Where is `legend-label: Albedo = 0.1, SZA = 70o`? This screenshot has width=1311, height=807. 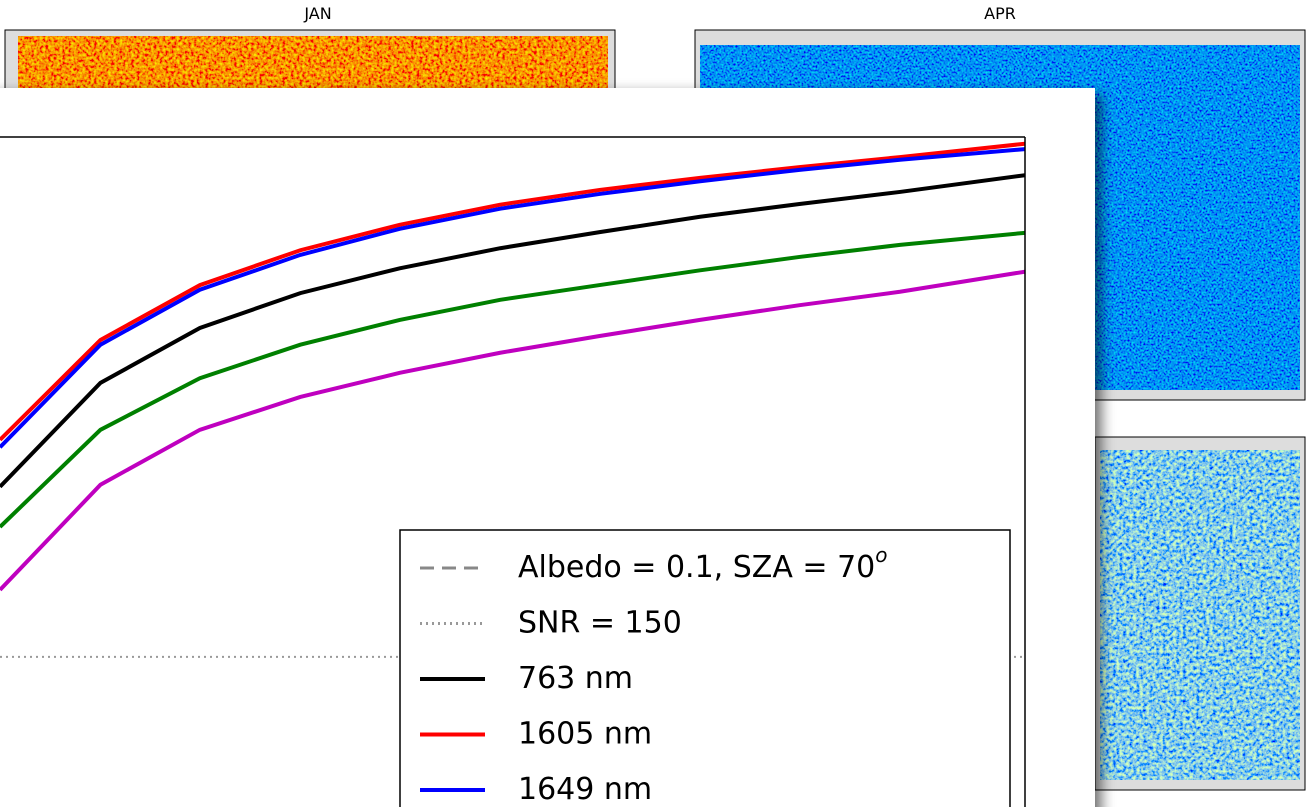
legend-label: Albedo = 0.1, SZA = 70o is located at coordinates (703, 564).